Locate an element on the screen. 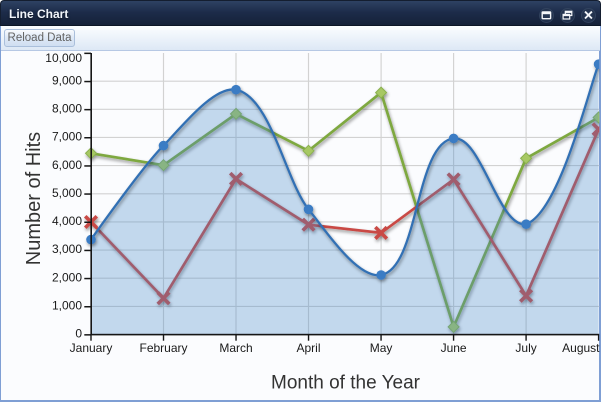 The height and width of the screenshot is (402, 601). svg-text: 1,000 is located at coordinates (67, 306).